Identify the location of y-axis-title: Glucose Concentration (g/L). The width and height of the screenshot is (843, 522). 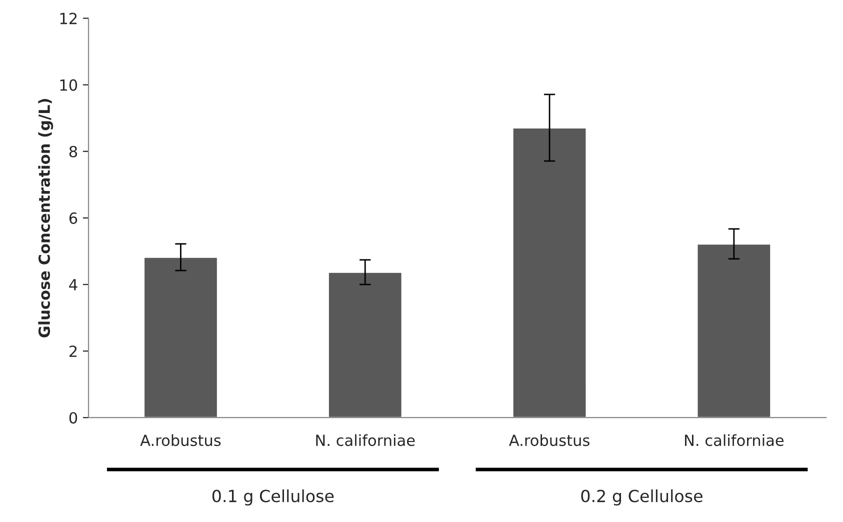
(46, 218).